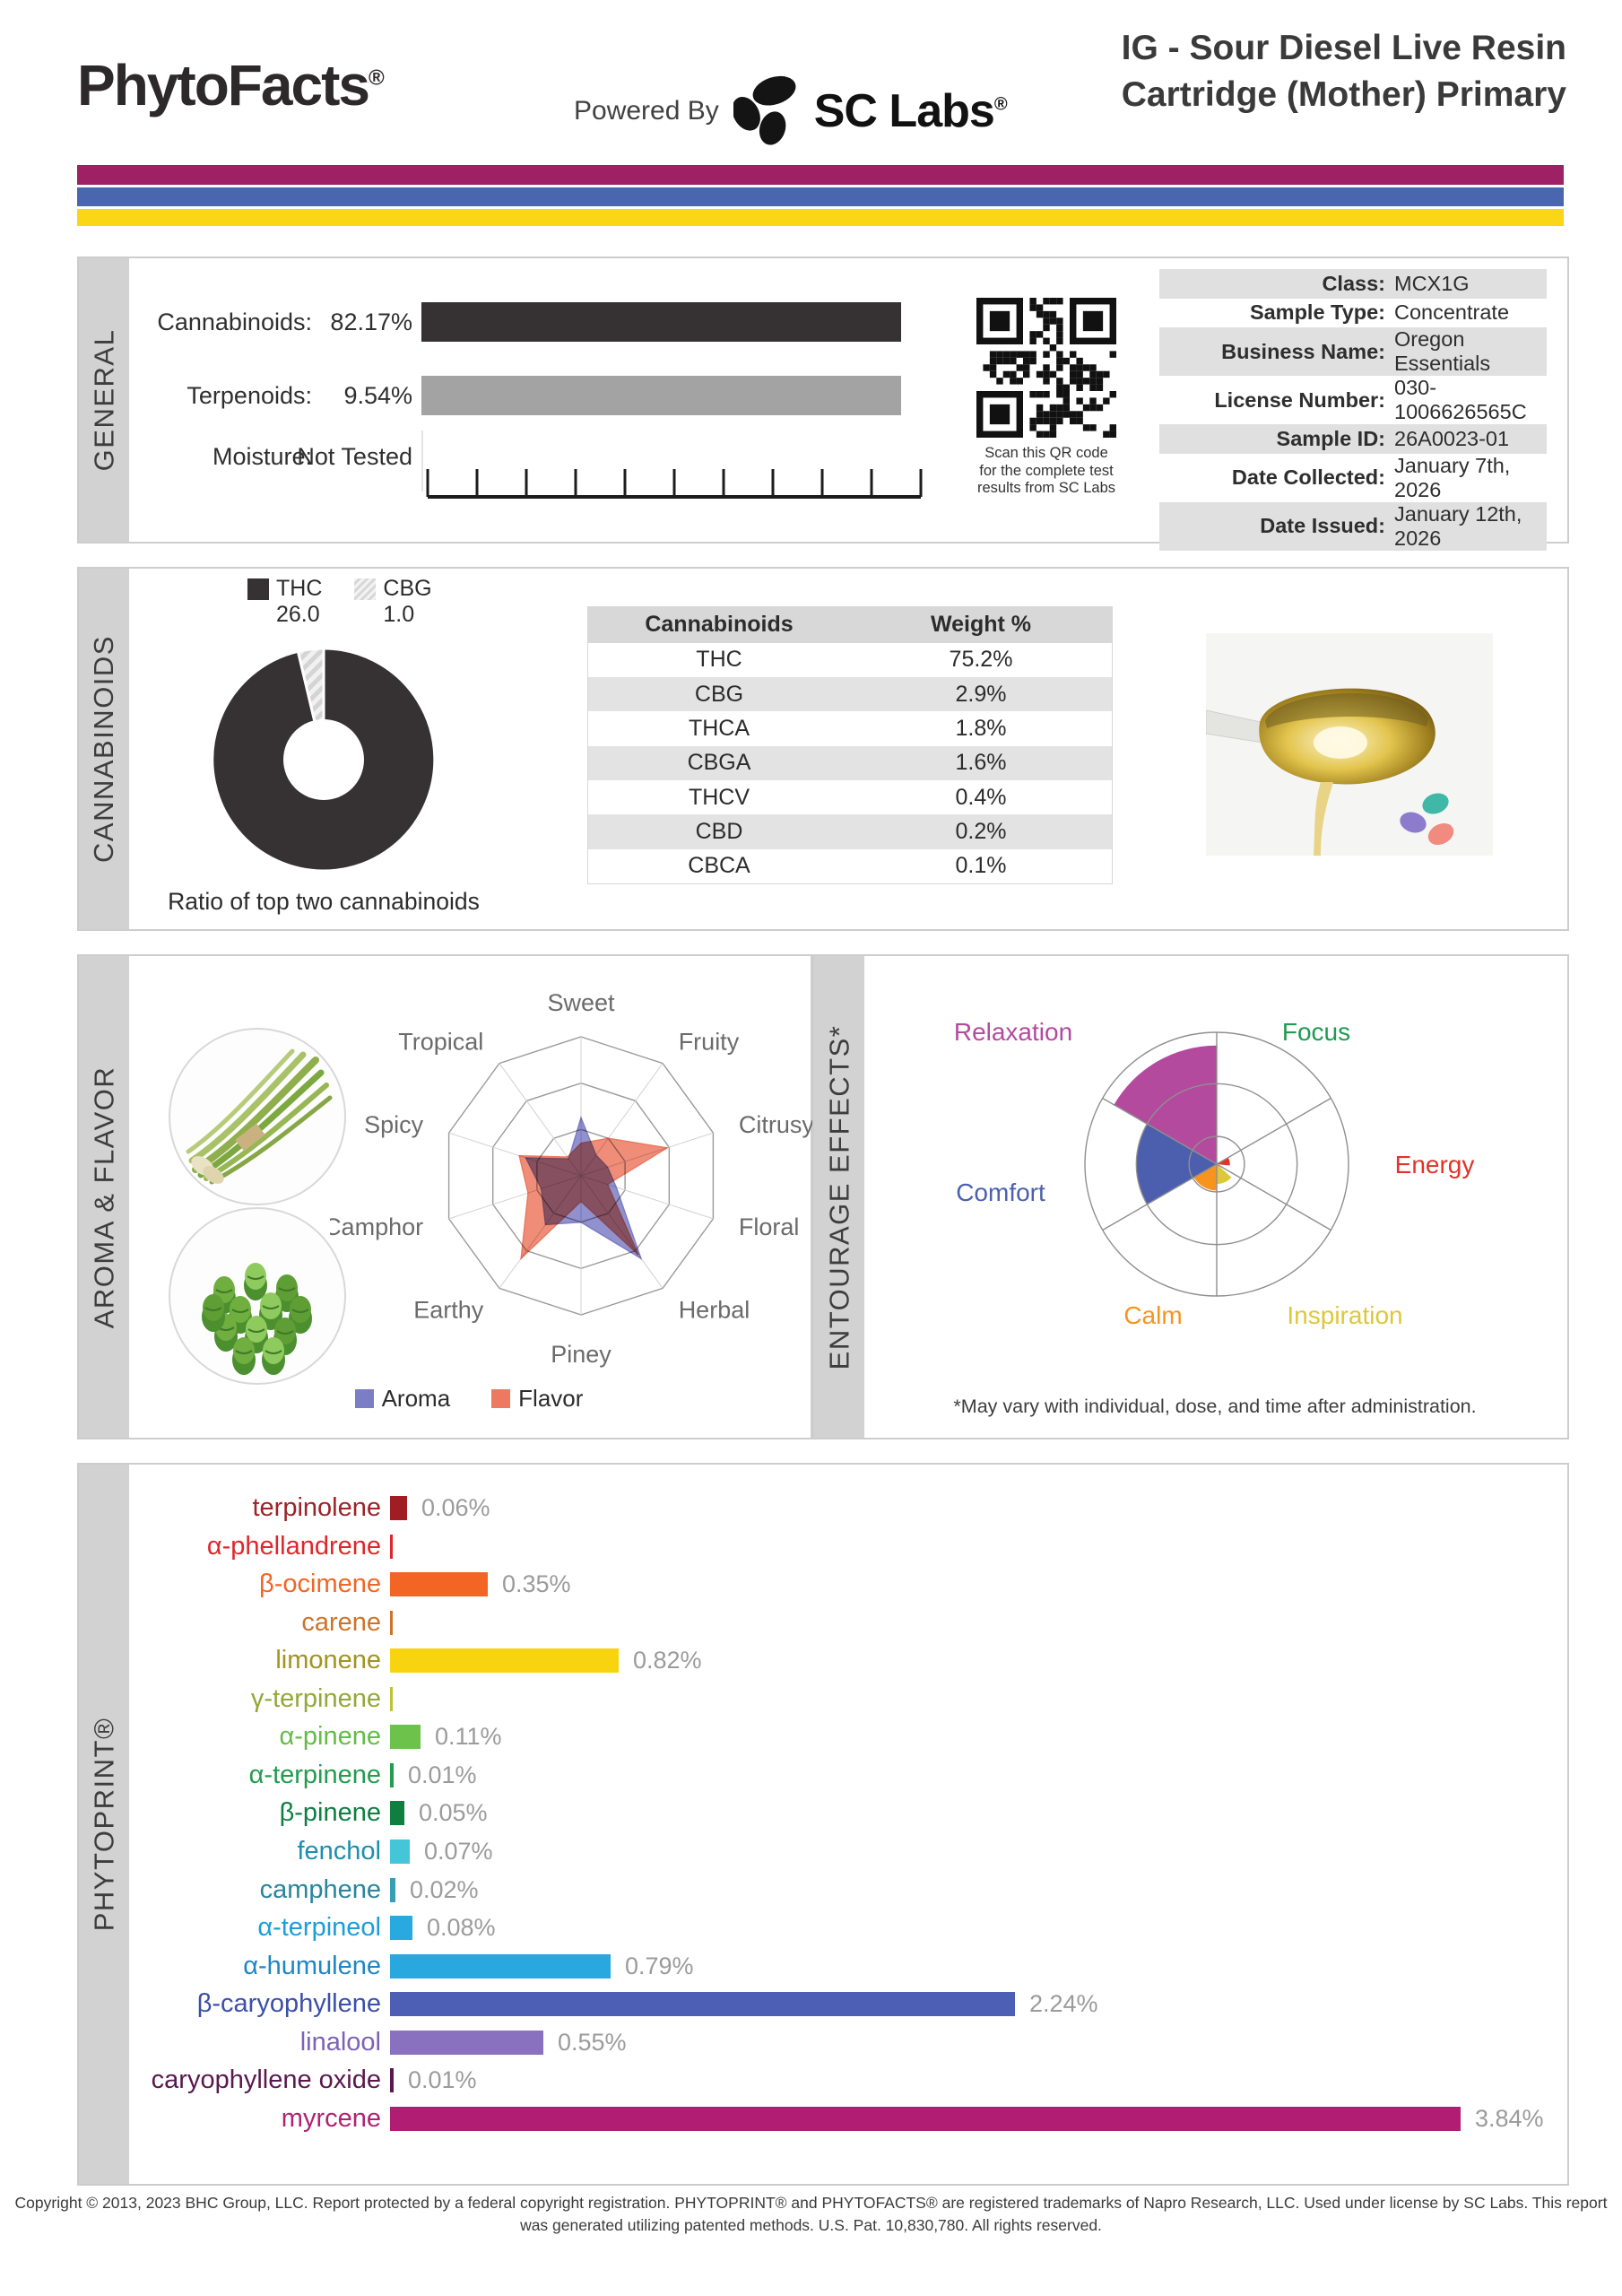 The height and width of the screenshot is (2296, 1622). Describe the element at coordinates (330, 1813) in the screenshot. I see `terpene-label: β-pinene` at that location.